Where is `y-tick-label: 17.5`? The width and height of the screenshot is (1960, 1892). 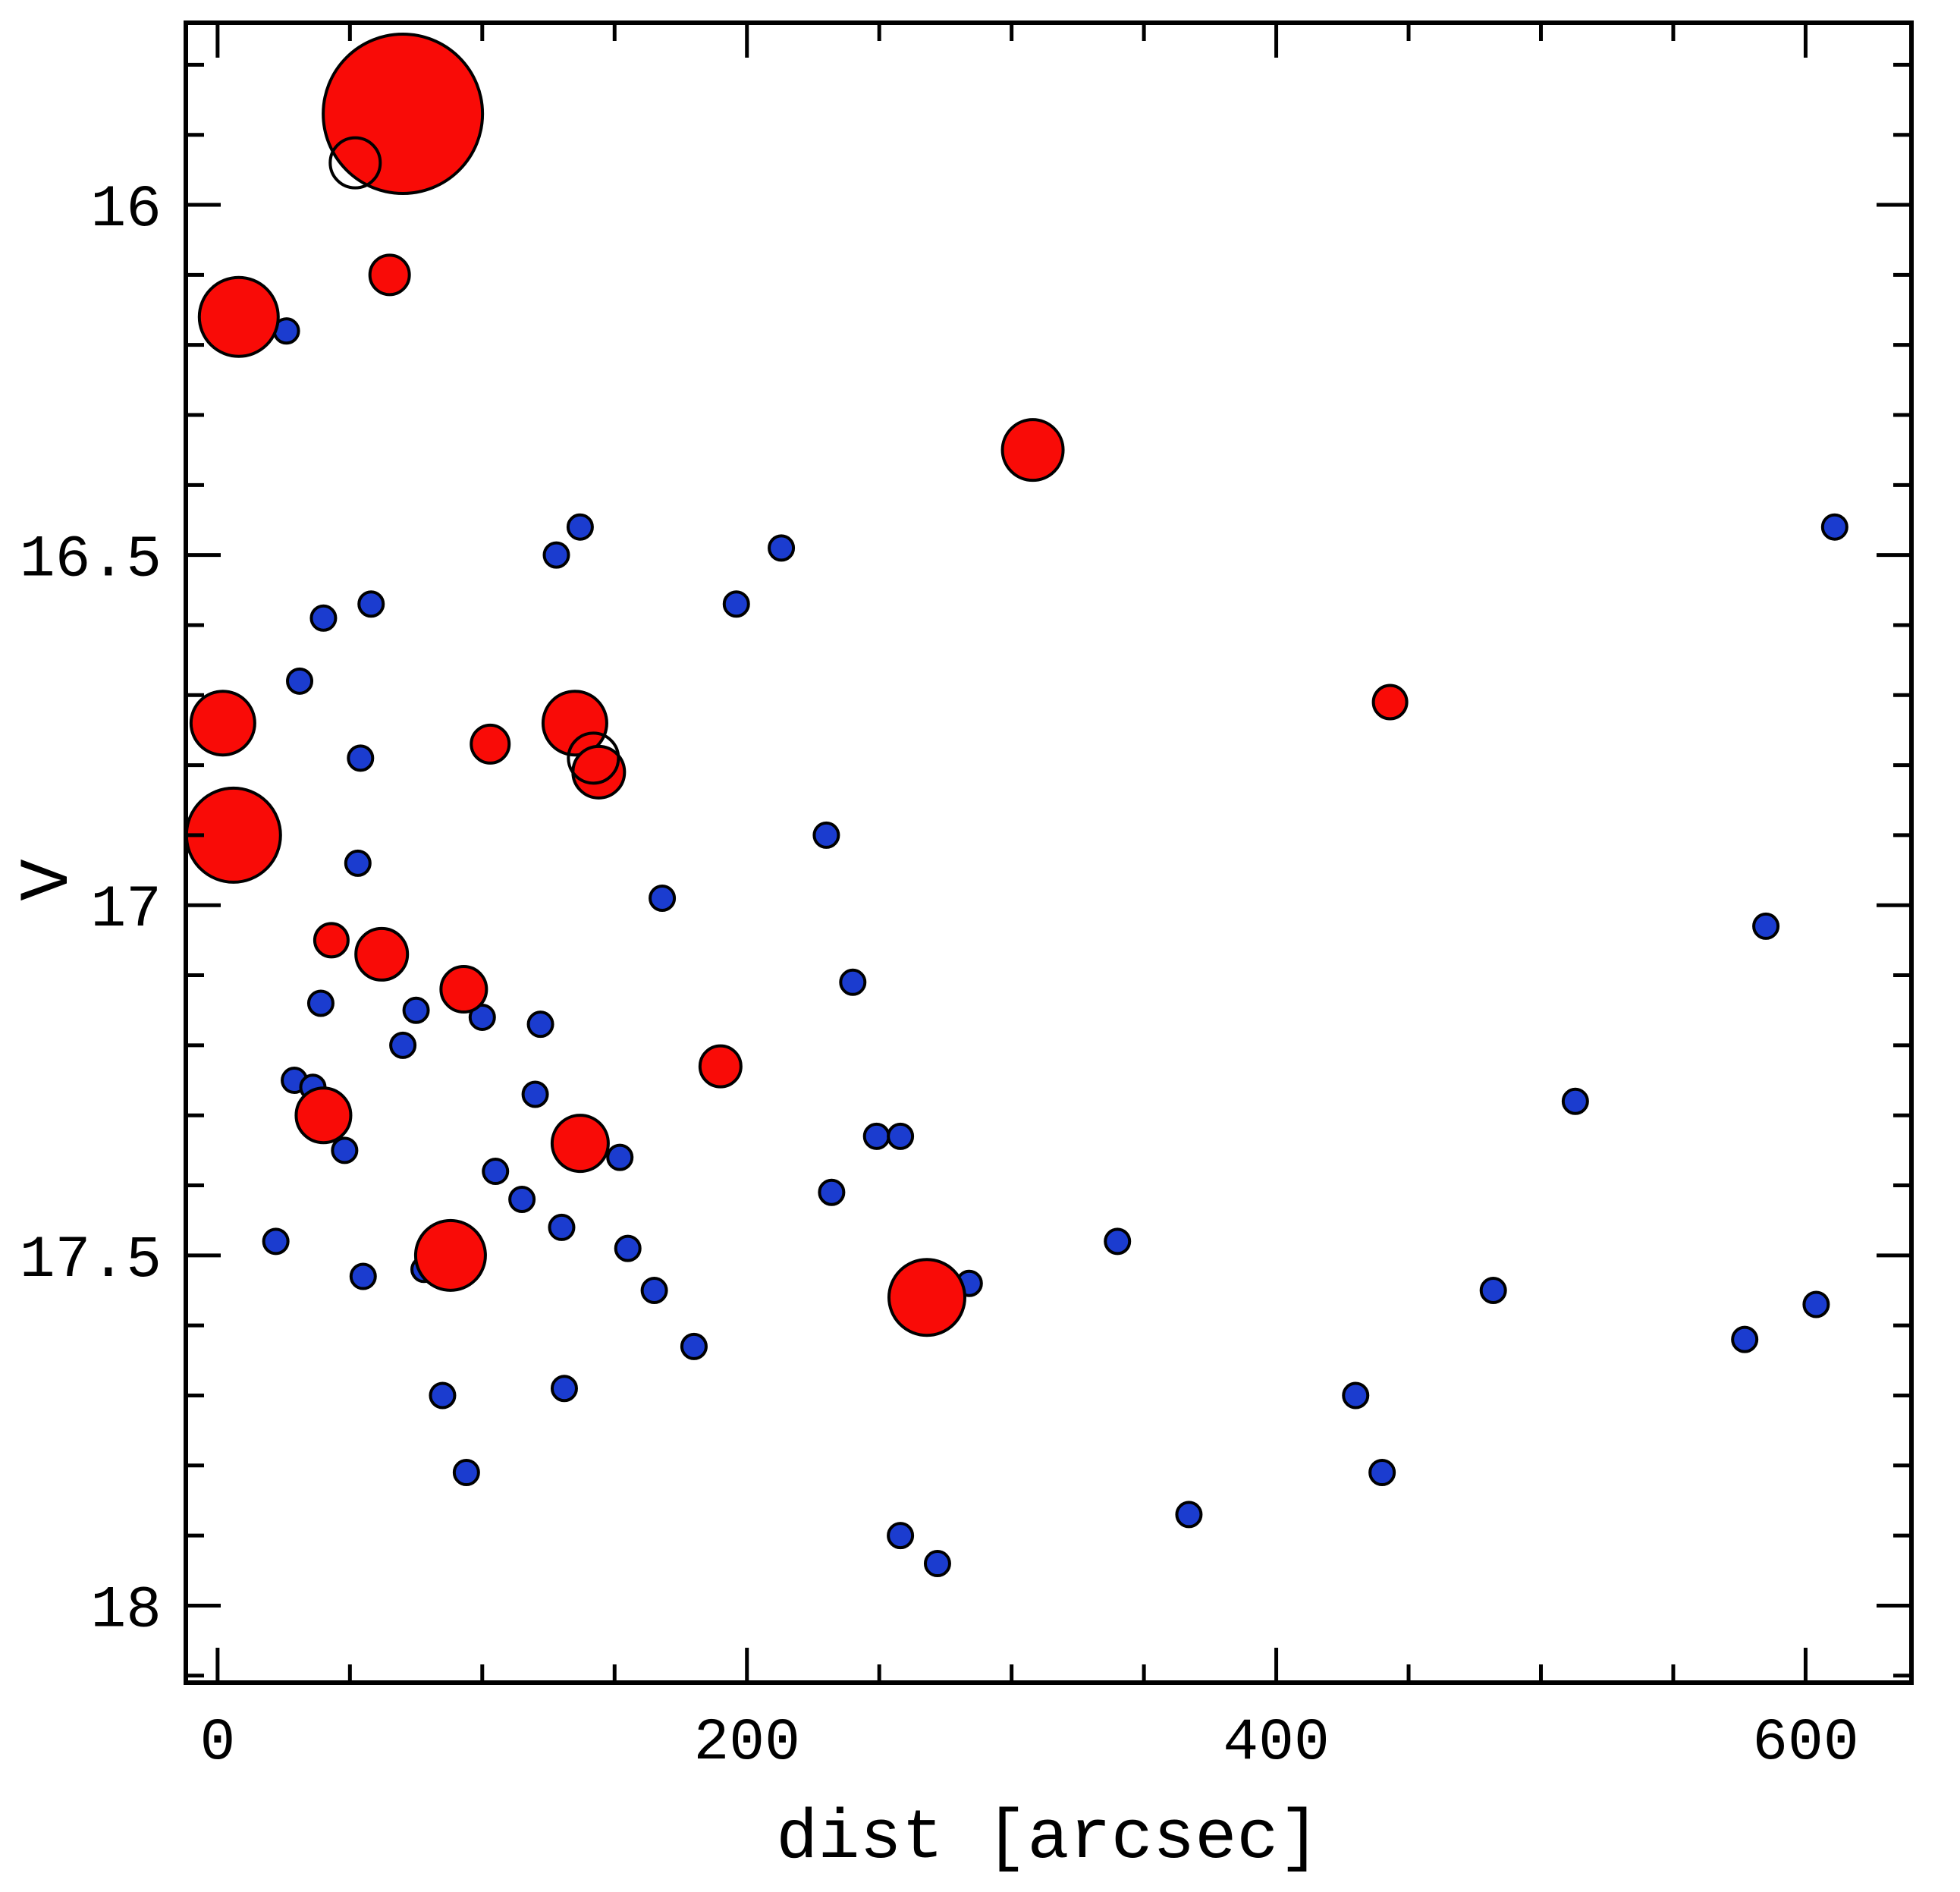 y-tick-label: 17.5 is located at coordinates (91, 1260).